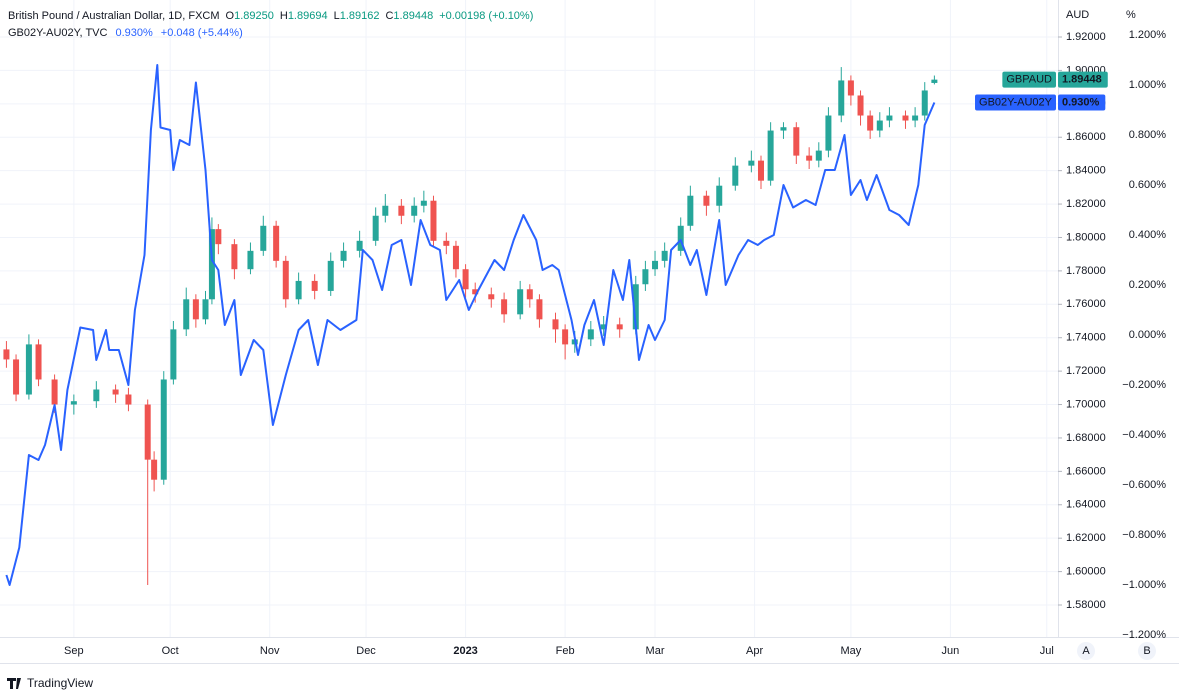  What do you see at coordinates (1086, 237) in the screenshot?
I see `y-tick-label: 1.80000` at bounding box center [1086, 237].